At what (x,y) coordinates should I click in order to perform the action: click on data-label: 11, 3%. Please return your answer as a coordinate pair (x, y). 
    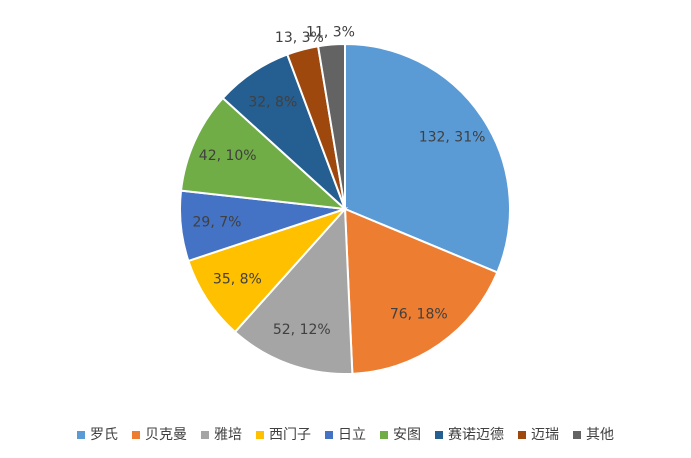
    Looking at the image, I should click on (330, 33).